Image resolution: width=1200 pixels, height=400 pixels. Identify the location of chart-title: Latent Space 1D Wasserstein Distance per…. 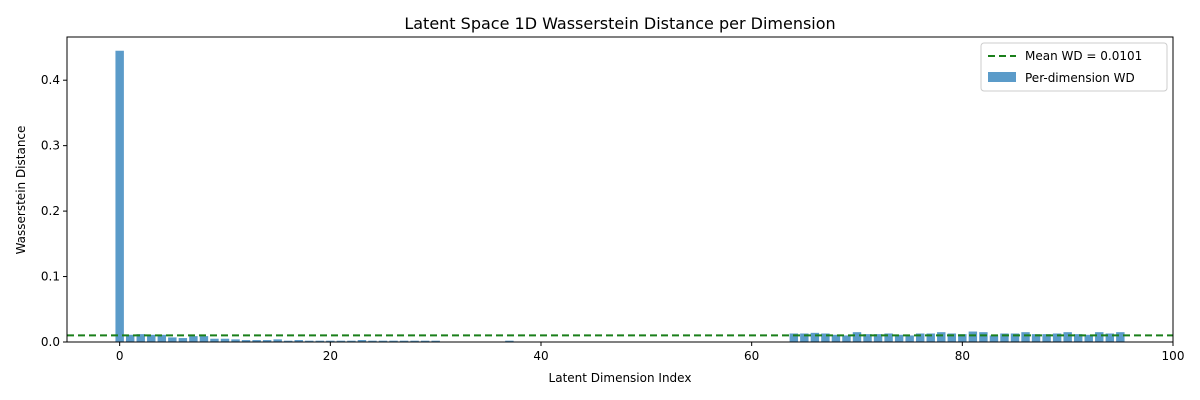
(619, 23).